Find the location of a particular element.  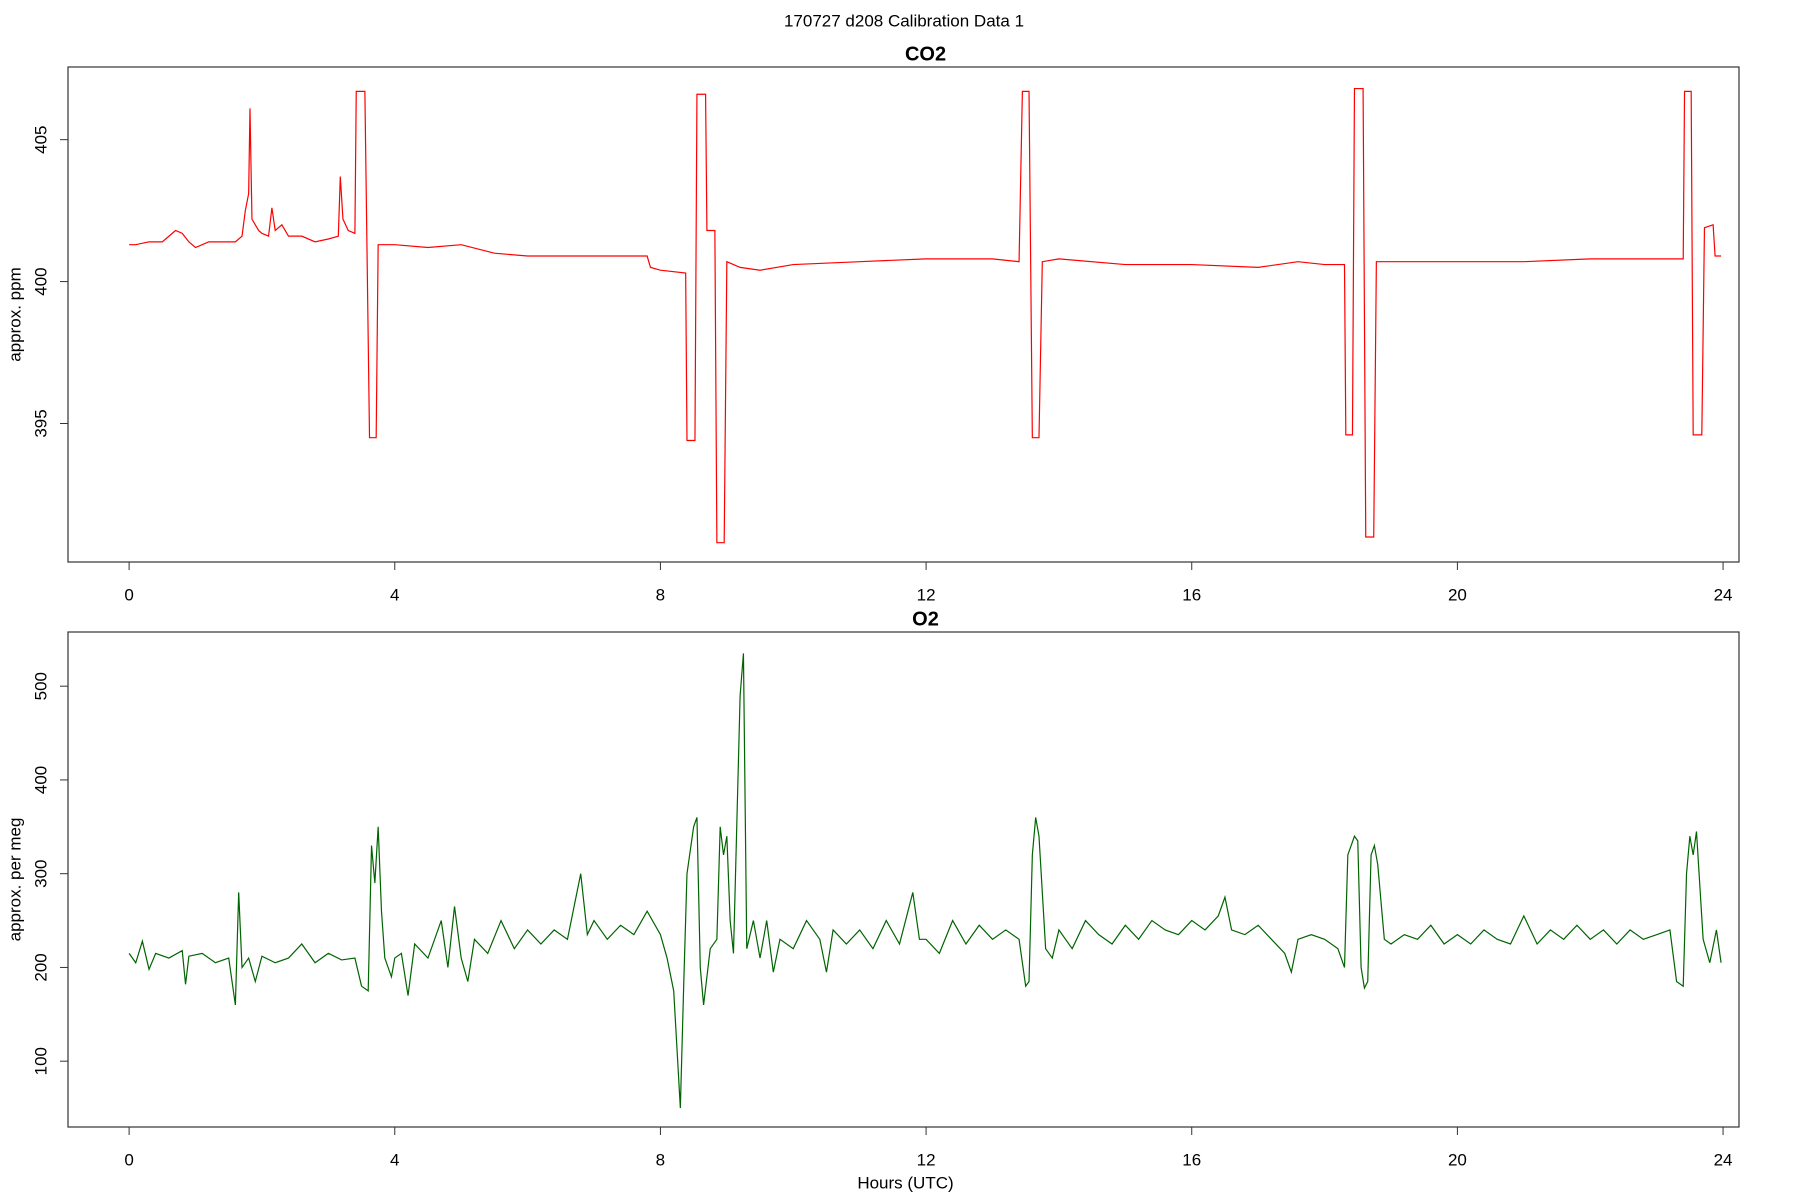

y-tick-label: 395 is located at coordinates (40, 423).